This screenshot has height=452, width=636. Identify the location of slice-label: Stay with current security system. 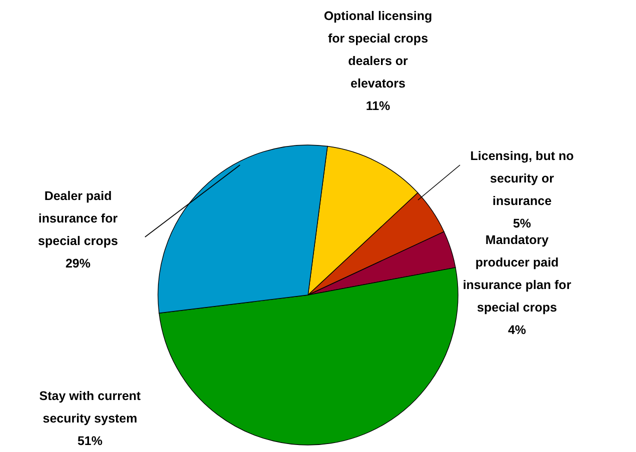
(90, 407).